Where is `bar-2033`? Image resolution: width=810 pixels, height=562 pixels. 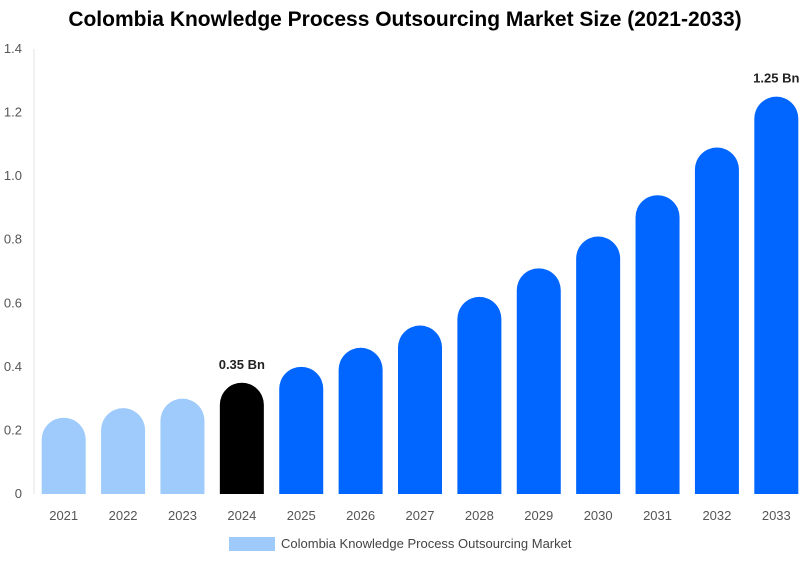 bar-2033 is located at coordinates (776, 295).